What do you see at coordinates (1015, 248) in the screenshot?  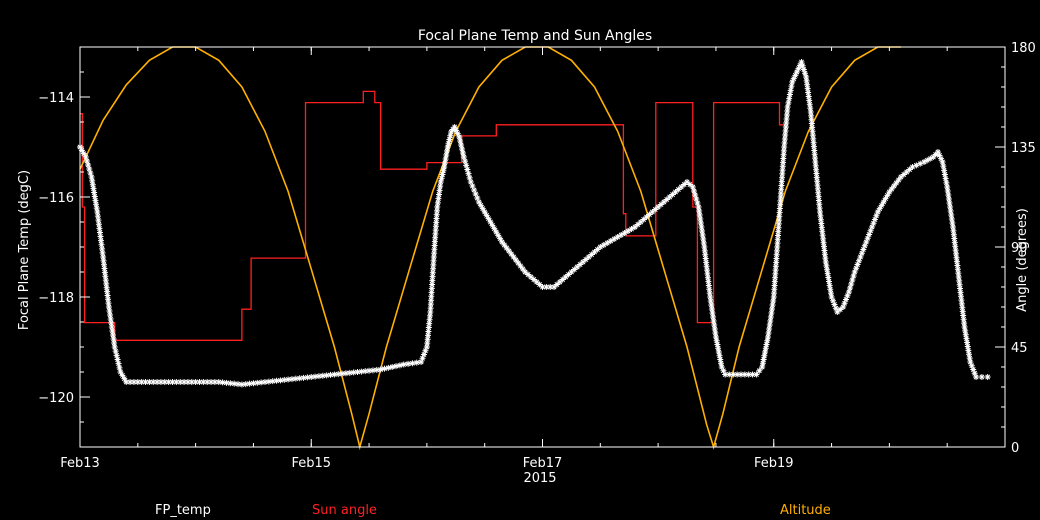 I see `y-axis-right: 0 45 90 135 180` at bounding box center [1015, 248].